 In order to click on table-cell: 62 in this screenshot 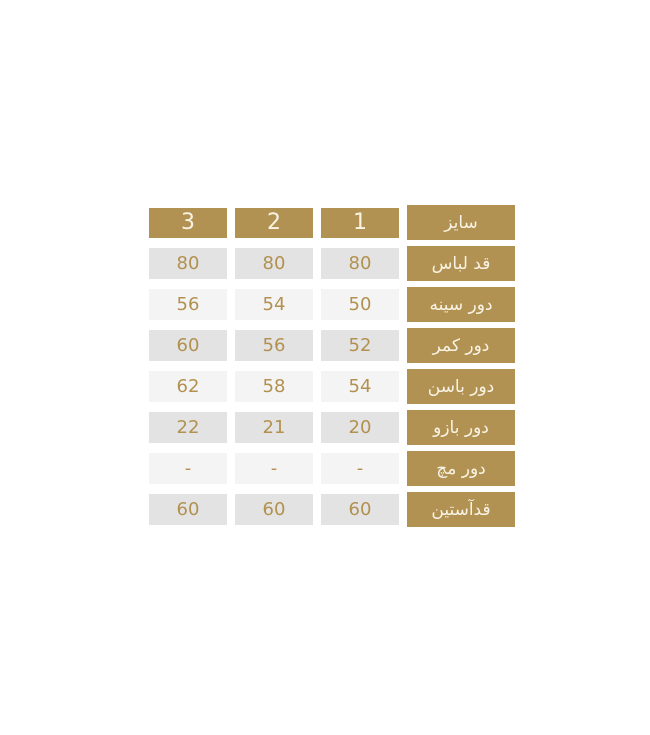, I will do `click(188, 386)`.